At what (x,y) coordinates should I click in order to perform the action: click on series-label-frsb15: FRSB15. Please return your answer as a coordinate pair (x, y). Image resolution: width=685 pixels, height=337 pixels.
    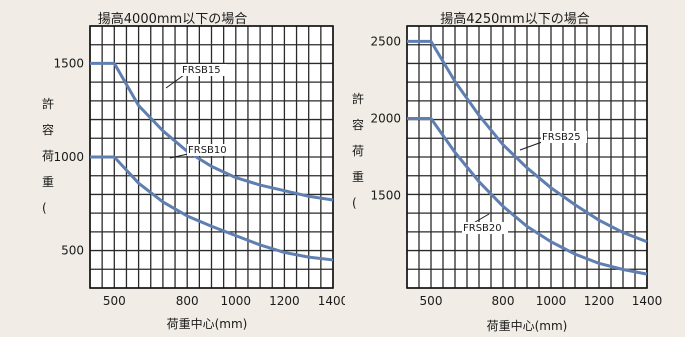
    Looking at the image, I should click on (201, 70).